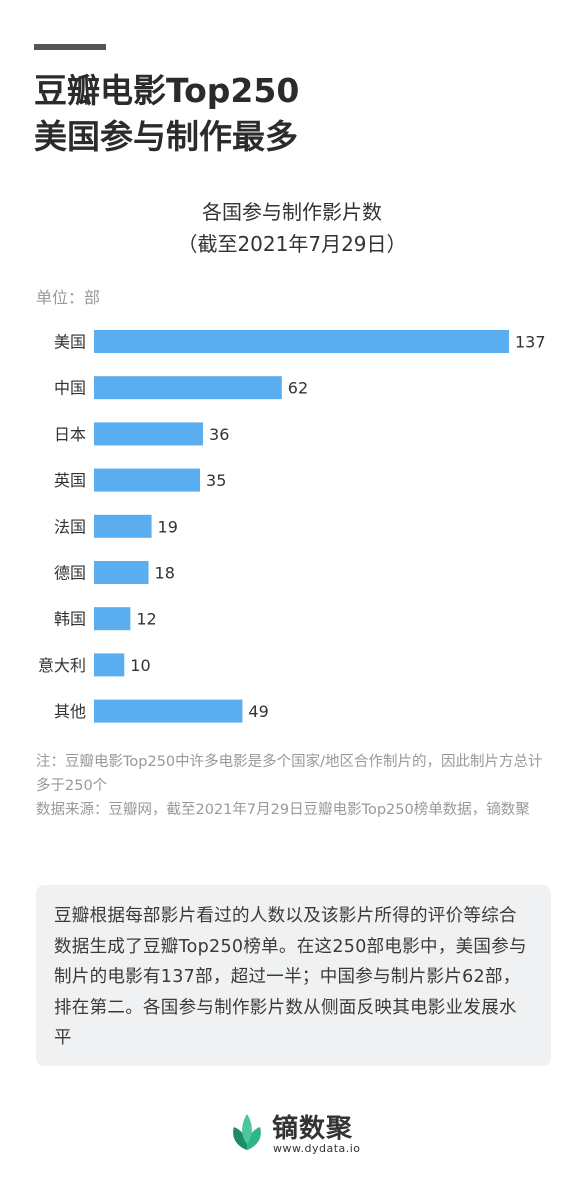 This screenshot has width=584, height=1200. I want to click on data-source: 数据来源：豆瓣网，截至2021年7月29日豆瓣电影Top250榜单数据，镝数聚, so click(283, 810).